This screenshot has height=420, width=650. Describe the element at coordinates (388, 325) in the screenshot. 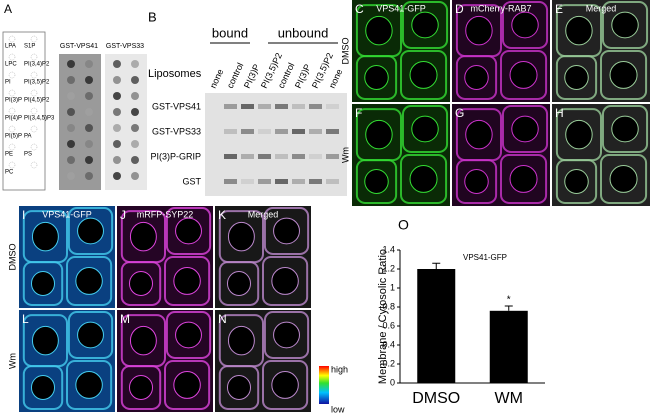

I see `label: 0.6` at that location.